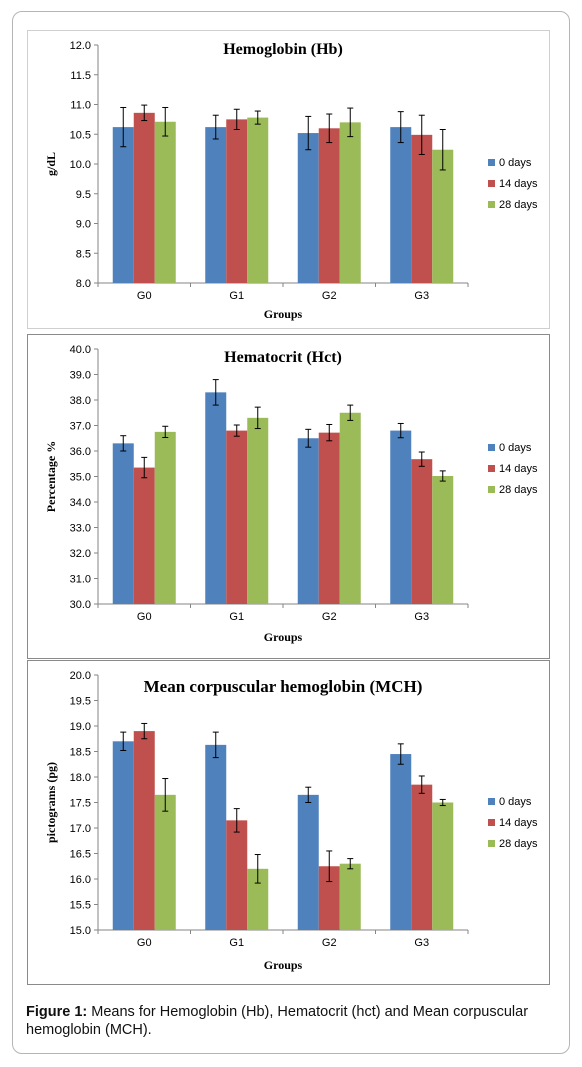  I want to click on hct-y-tick-label: 36.0, so click(80, 452).